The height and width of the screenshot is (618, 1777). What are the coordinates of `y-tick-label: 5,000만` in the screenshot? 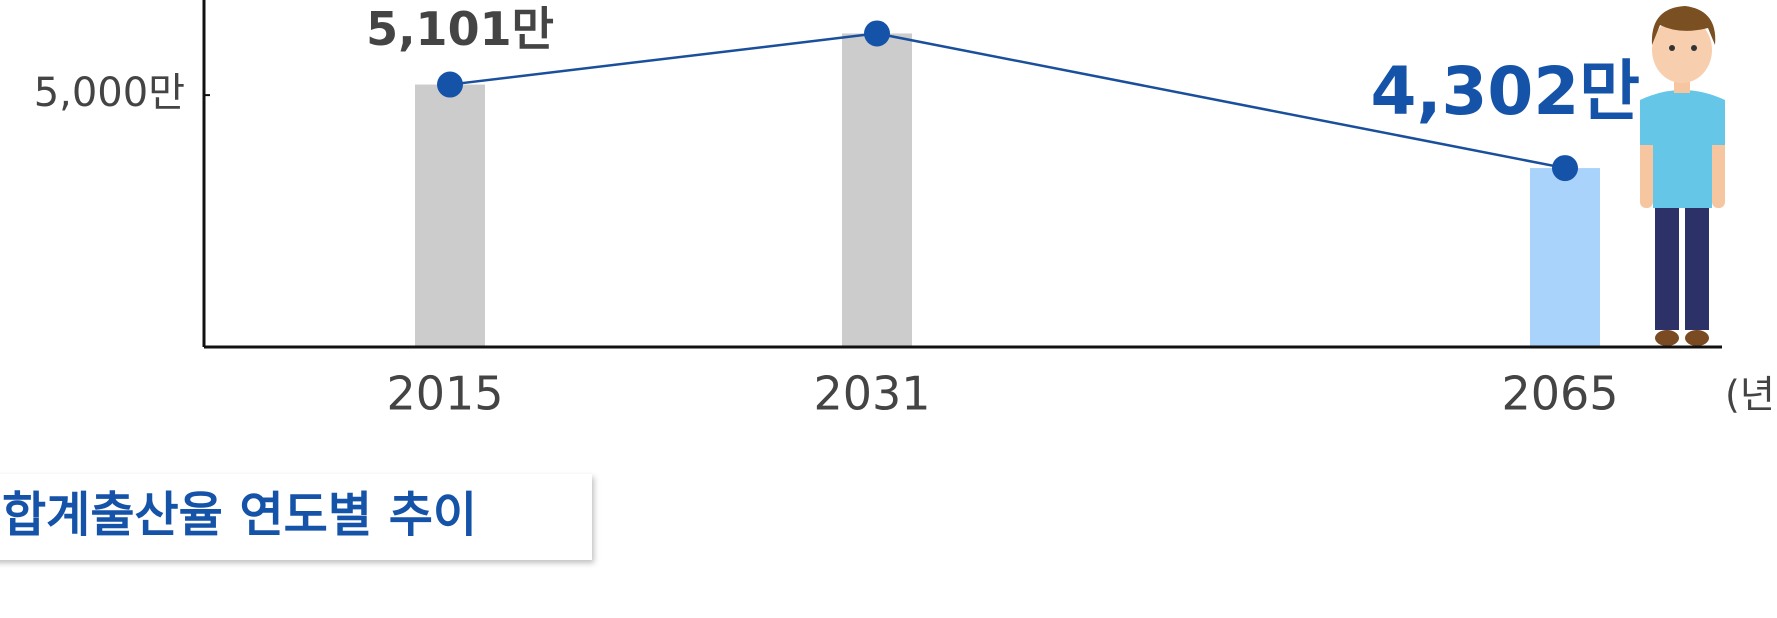 It's located at (109, 93).